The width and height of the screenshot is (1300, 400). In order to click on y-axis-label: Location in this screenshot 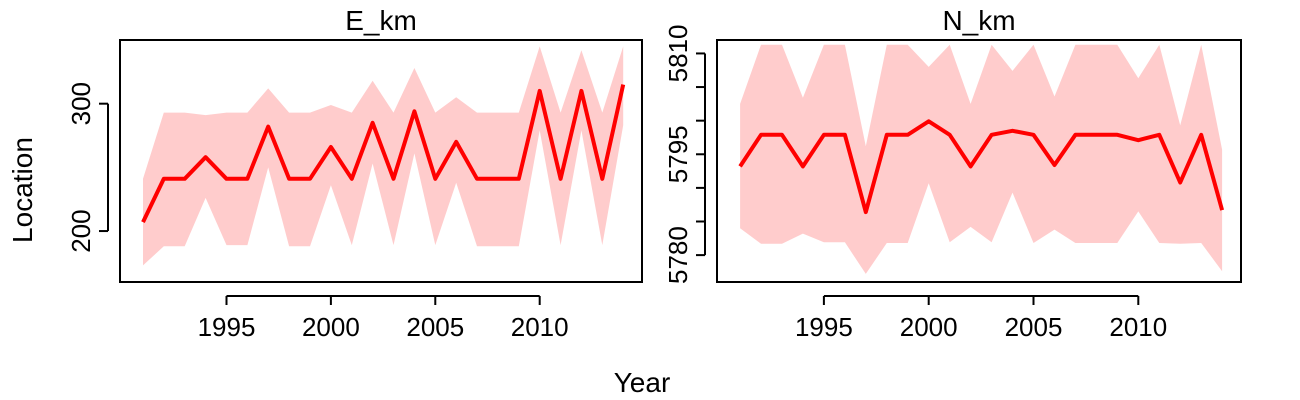, I will do `click(22, 190)`.